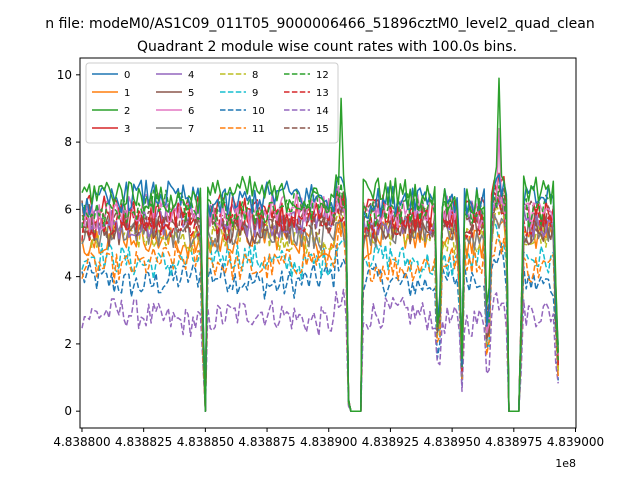 The width and height of the screenshot is (640, 480). Describe the element at coordinates (191, 111) in the screenshot. I see `legend-label-6: 6` at that location.